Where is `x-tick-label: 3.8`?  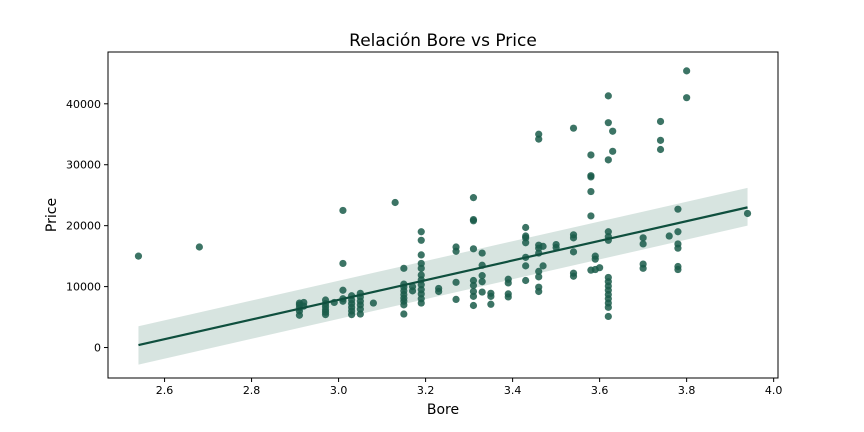
x-tick-label: 3.8 is located at coordinates (687, 390).